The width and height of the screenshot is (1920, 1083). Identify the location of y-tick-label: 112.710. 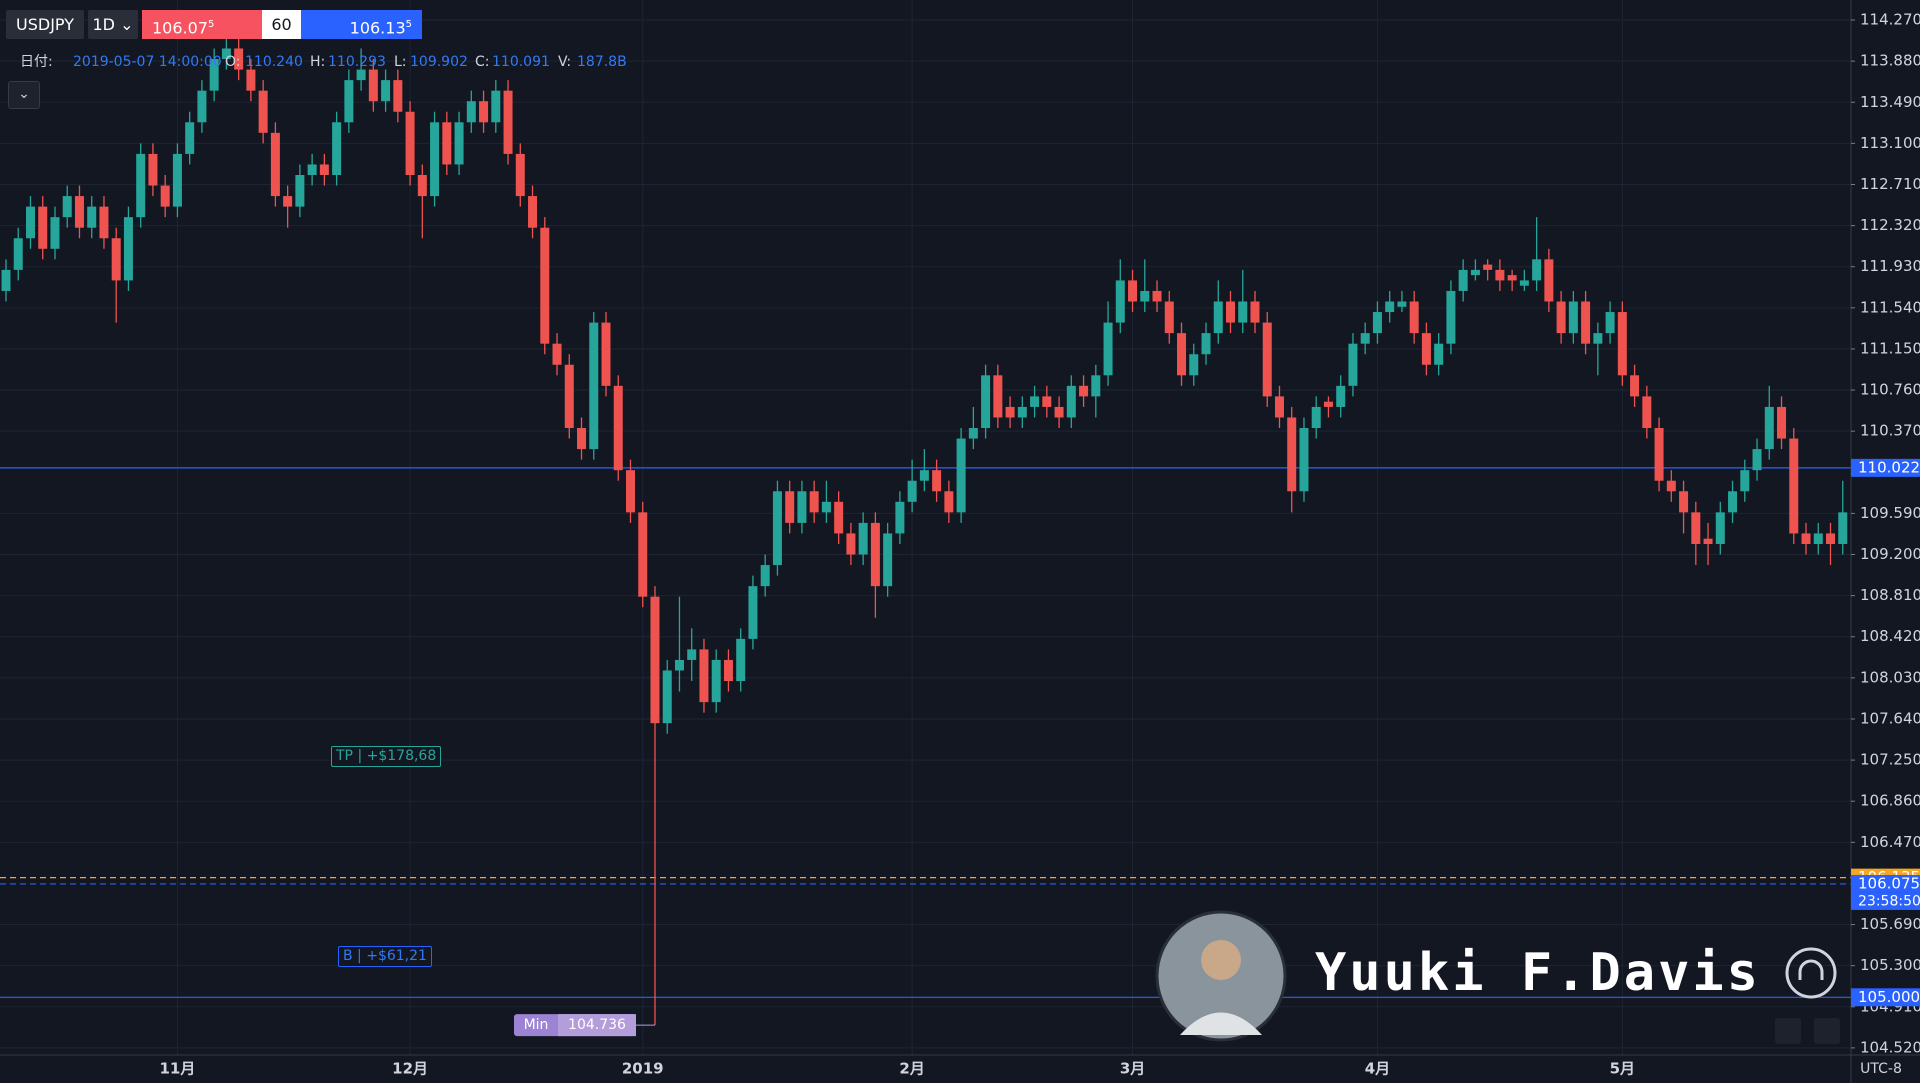
(1890, 184).